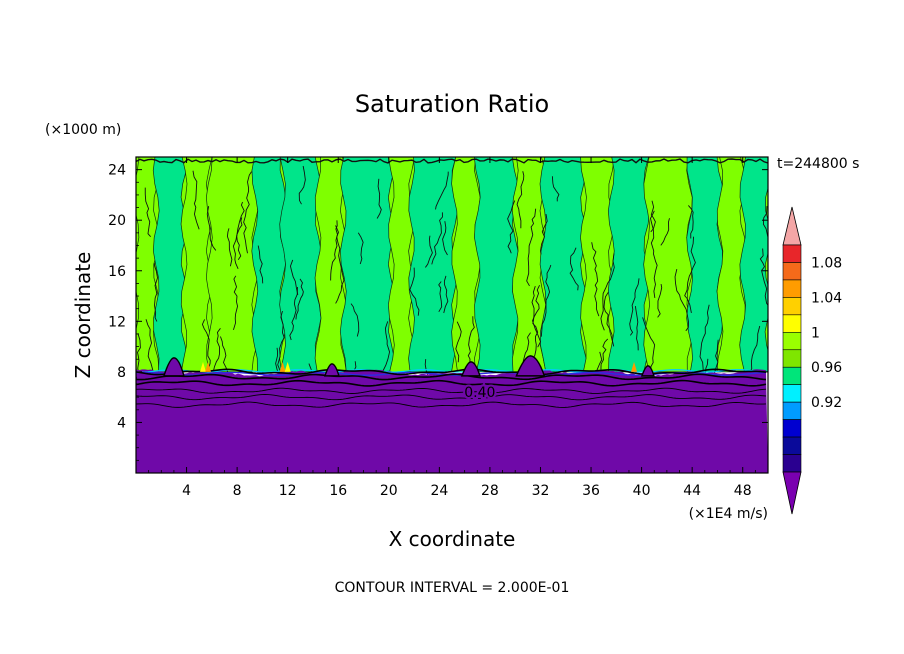 Image resolution: width=904 pixels, height=654 pixels. I want to click on x-tick-label: 24, so click(439, 491).